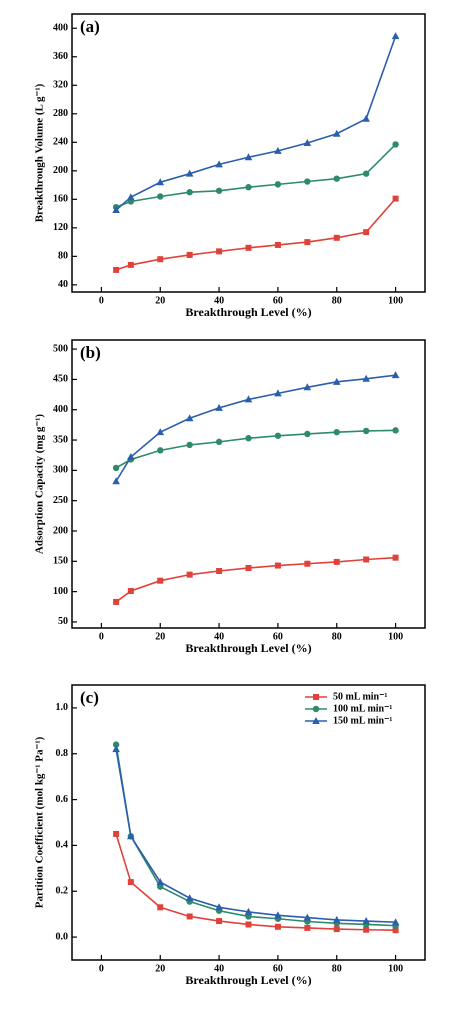 Image resolution: width=474 pixels, height=1010 pixels. Describe the element at coordinates (316, 709) in the screenshot. I see `legend-marker` at that location.